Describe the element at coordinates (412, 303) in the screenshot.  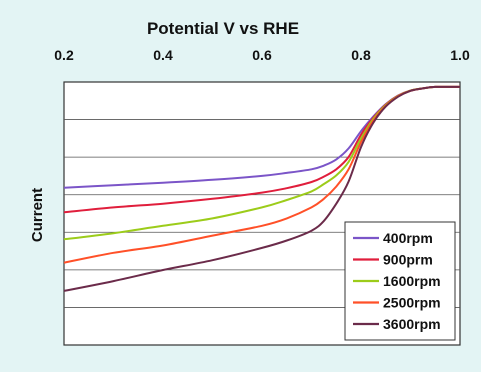
I see `legend-label: 2500rpm` at that location.